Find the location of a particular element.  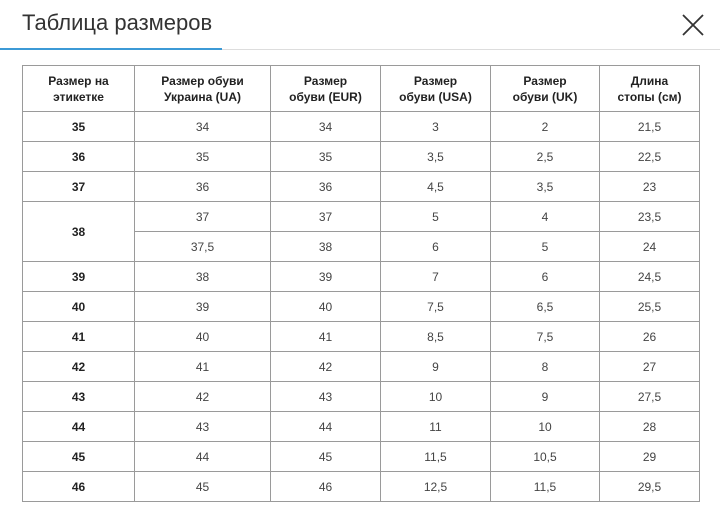

column-header: Размер обуви Украина (UA) is located at coordinates (202, 88).